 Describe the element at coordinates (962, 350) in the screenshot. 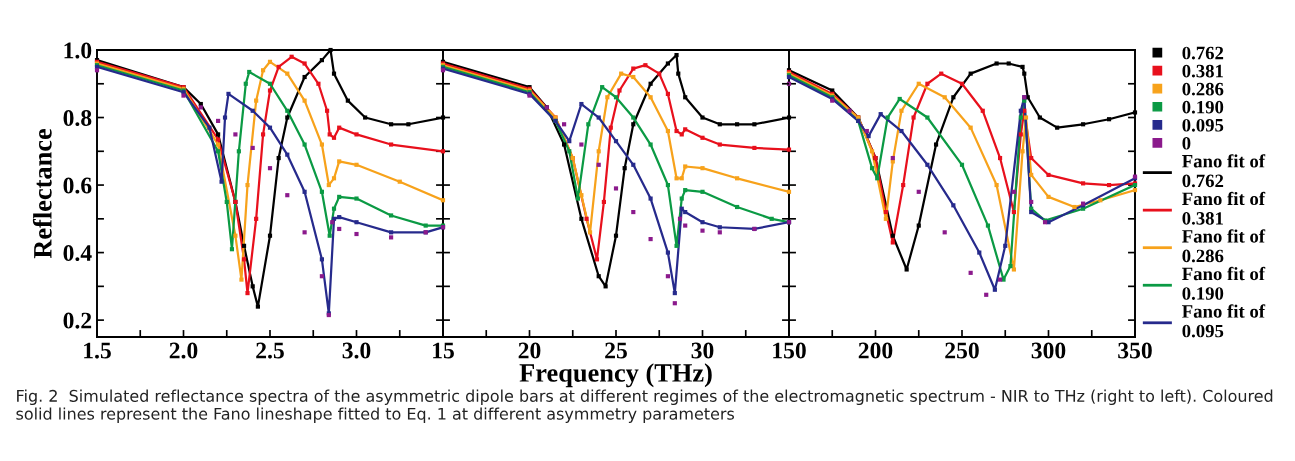

I see `x-tick-label: 250` at that location.